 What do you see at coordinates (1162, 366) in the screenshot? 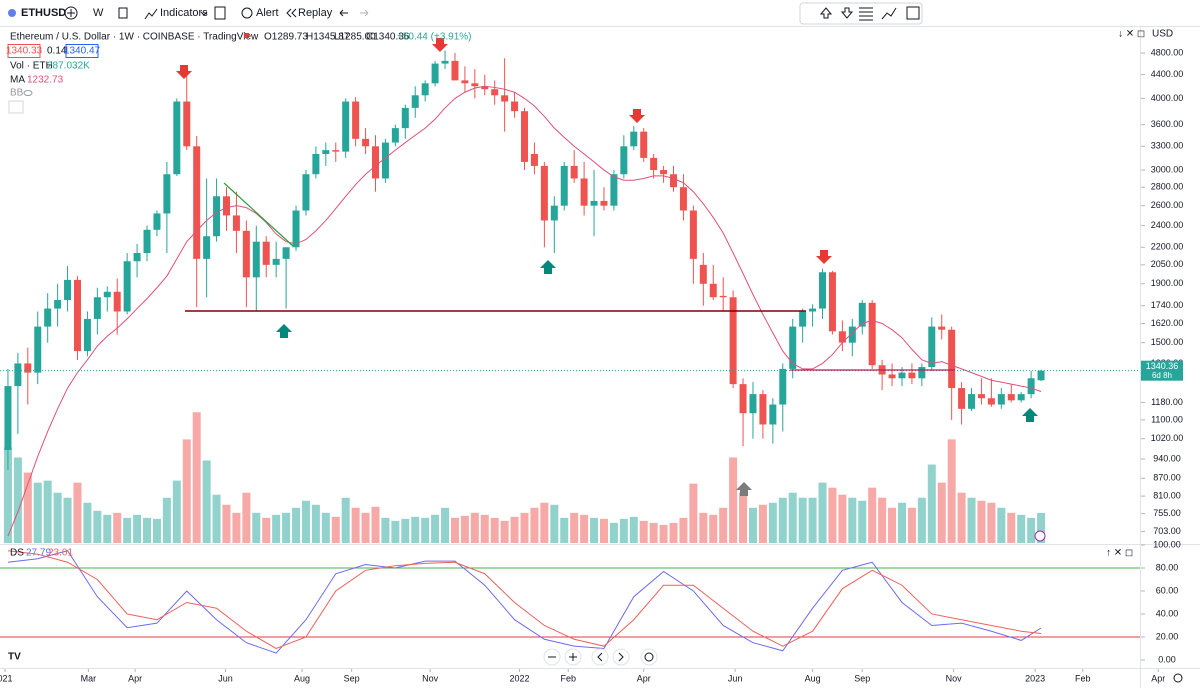
I see `last-price-label: 1340.36` at bounding box center [1162, 366].